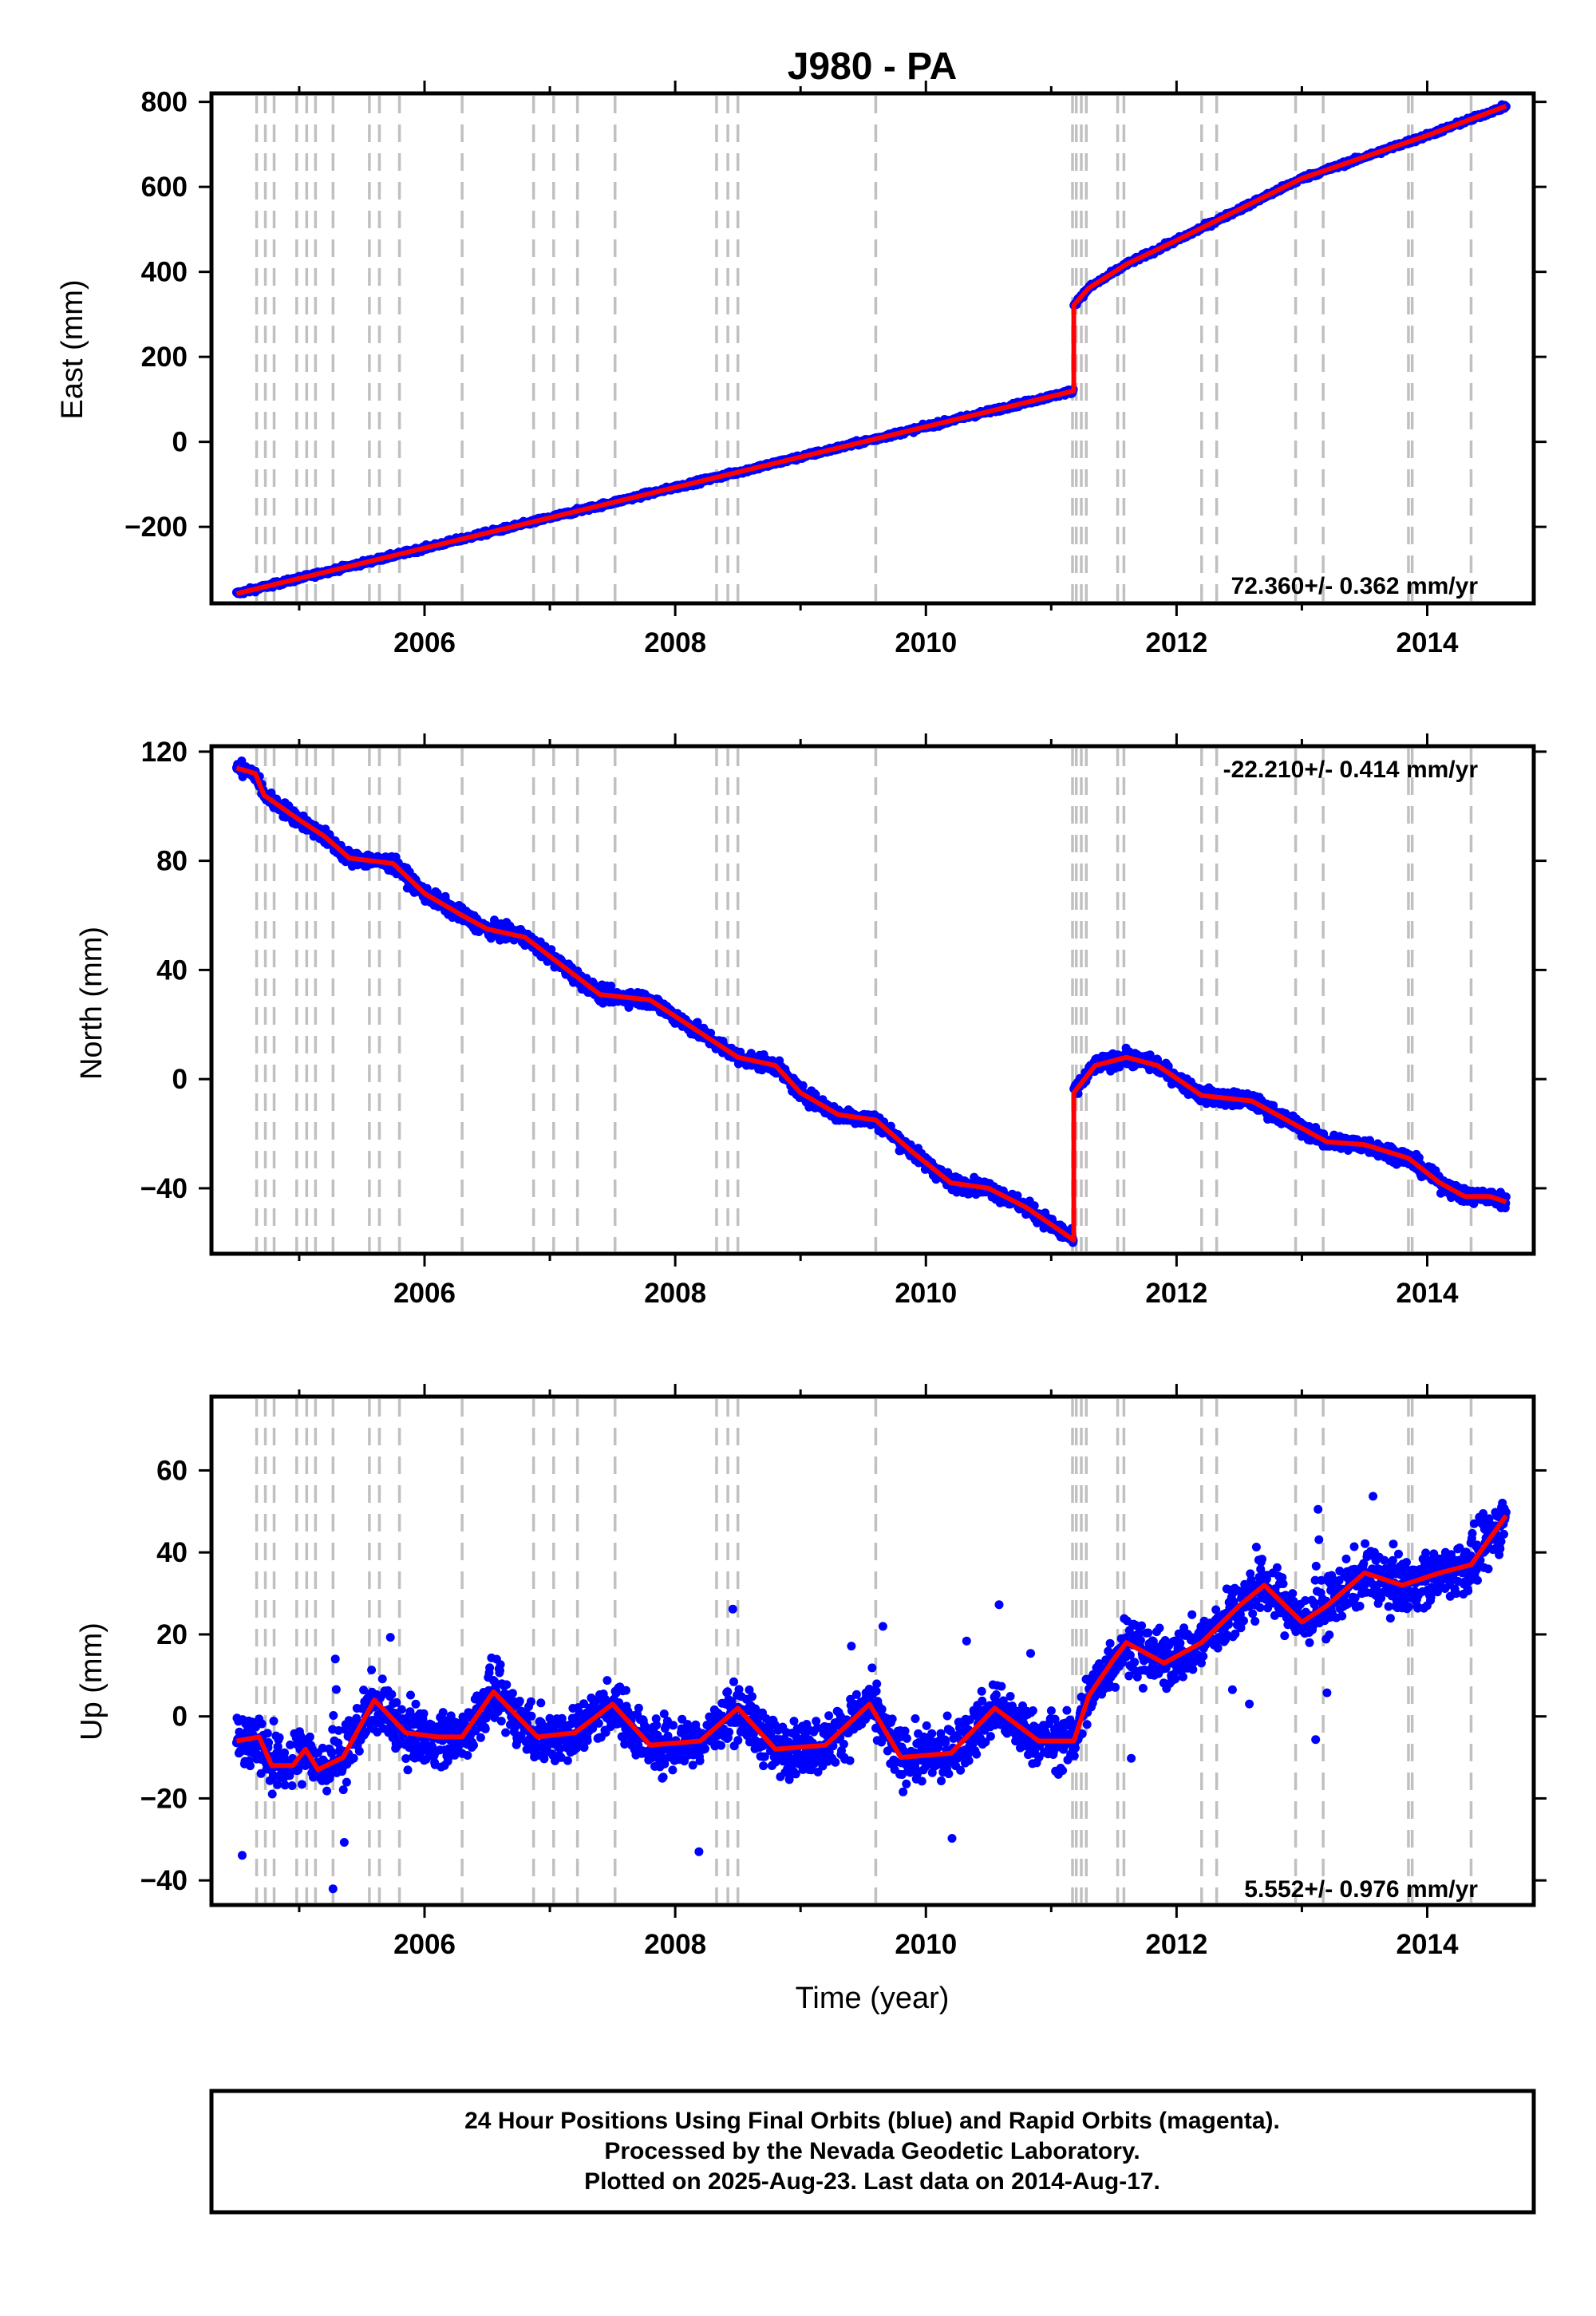 Image resolution: width=1596 pixels, height=2316 pixels. What do you see at coordinates (180, 443) in the screenshot?
I see `east-y-tick-label: 0` at bounding box center [180, 443].